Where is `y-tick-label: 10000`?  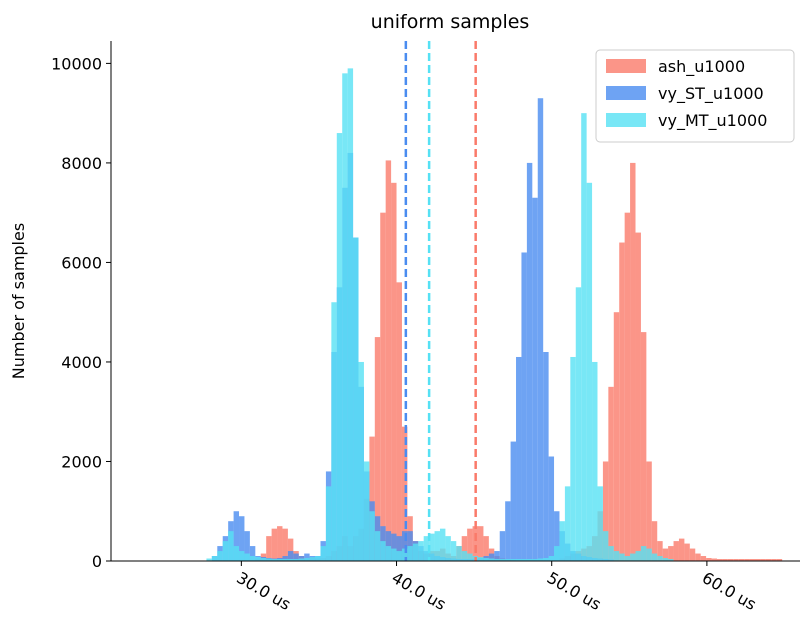 y-tick-label: 10000 is located at coordinates (76, 63).